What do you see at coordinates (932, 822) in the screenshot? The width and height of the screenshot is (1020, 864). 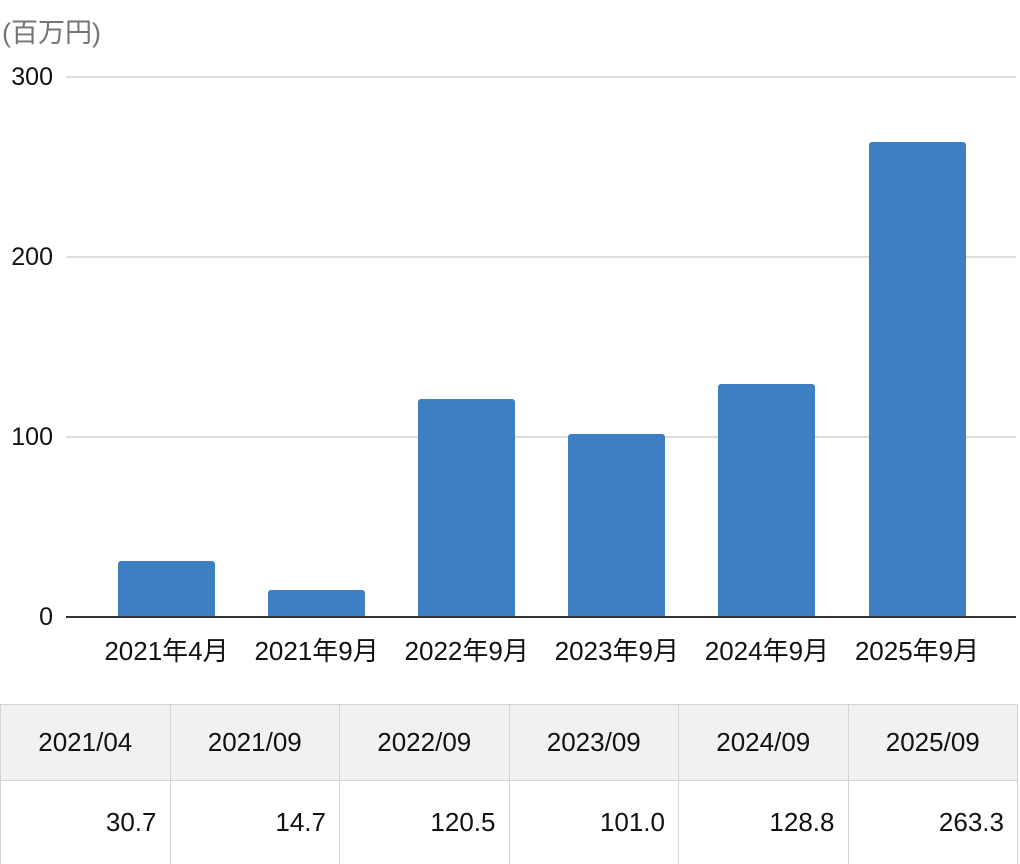 I see `table-value-cell: 263.3` at bounding box center [932, 822].